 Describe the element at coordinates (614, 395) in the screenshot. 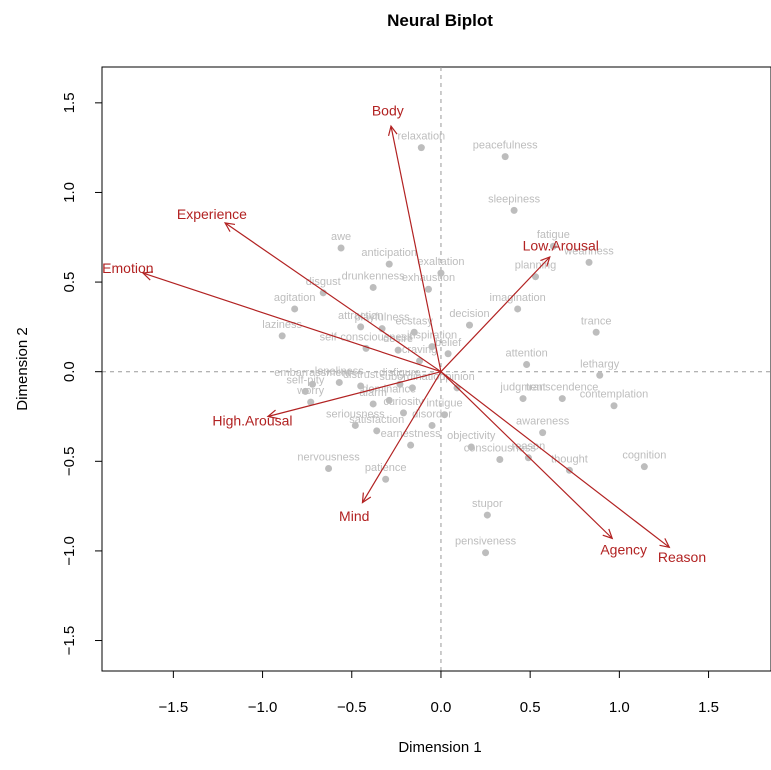

I see `point-label: contemplation` at that location.